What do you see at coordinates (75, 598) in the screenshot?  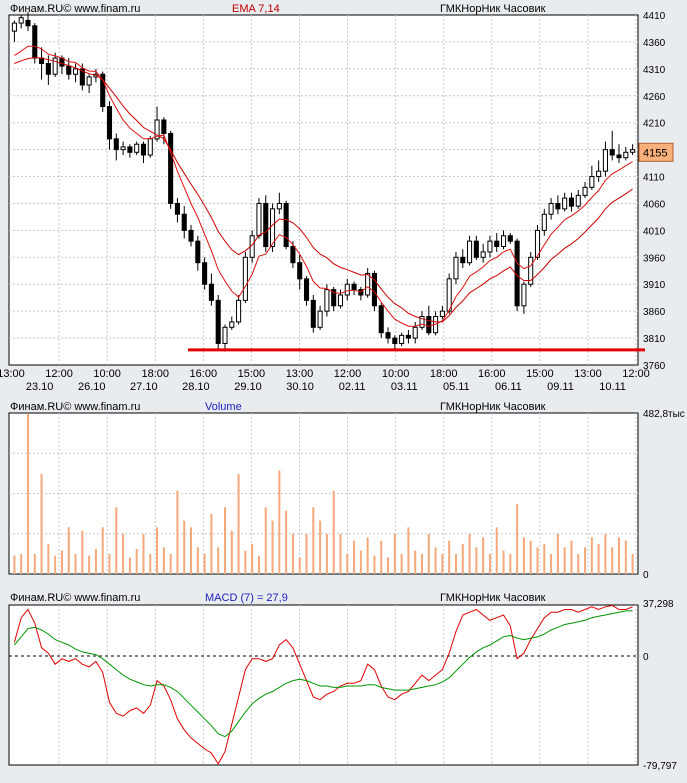 I see `macd-source: Финам.RU© www.finam.ru` at bounding box center [75, 598].